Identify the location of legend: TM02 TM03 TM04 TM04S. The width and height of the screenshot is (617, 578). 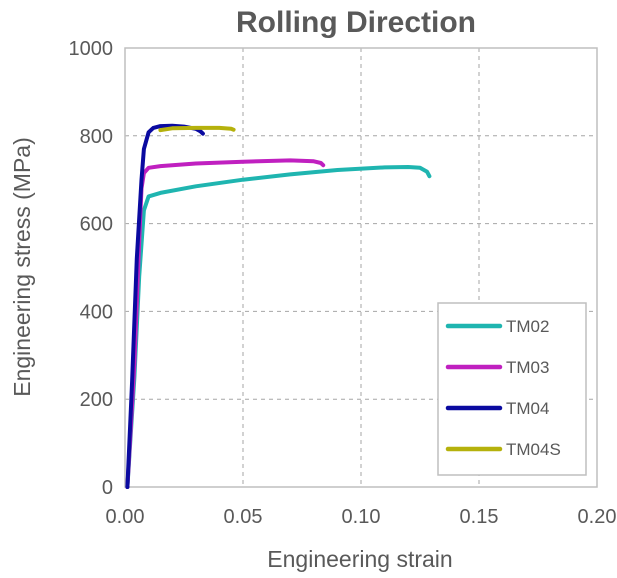
(512, 389).